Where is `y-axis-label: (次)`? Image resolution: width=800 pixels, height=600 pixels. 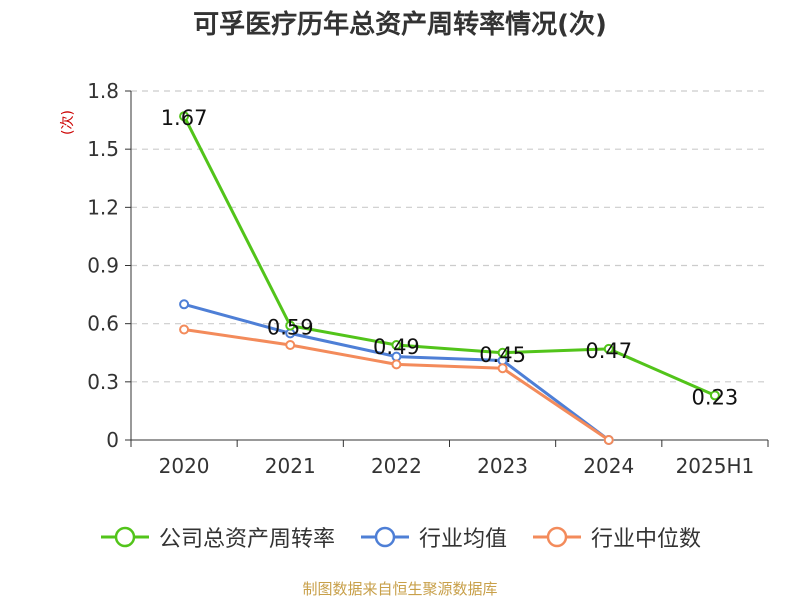
y-axis-label: (次) is located at coordinates (68, 122).